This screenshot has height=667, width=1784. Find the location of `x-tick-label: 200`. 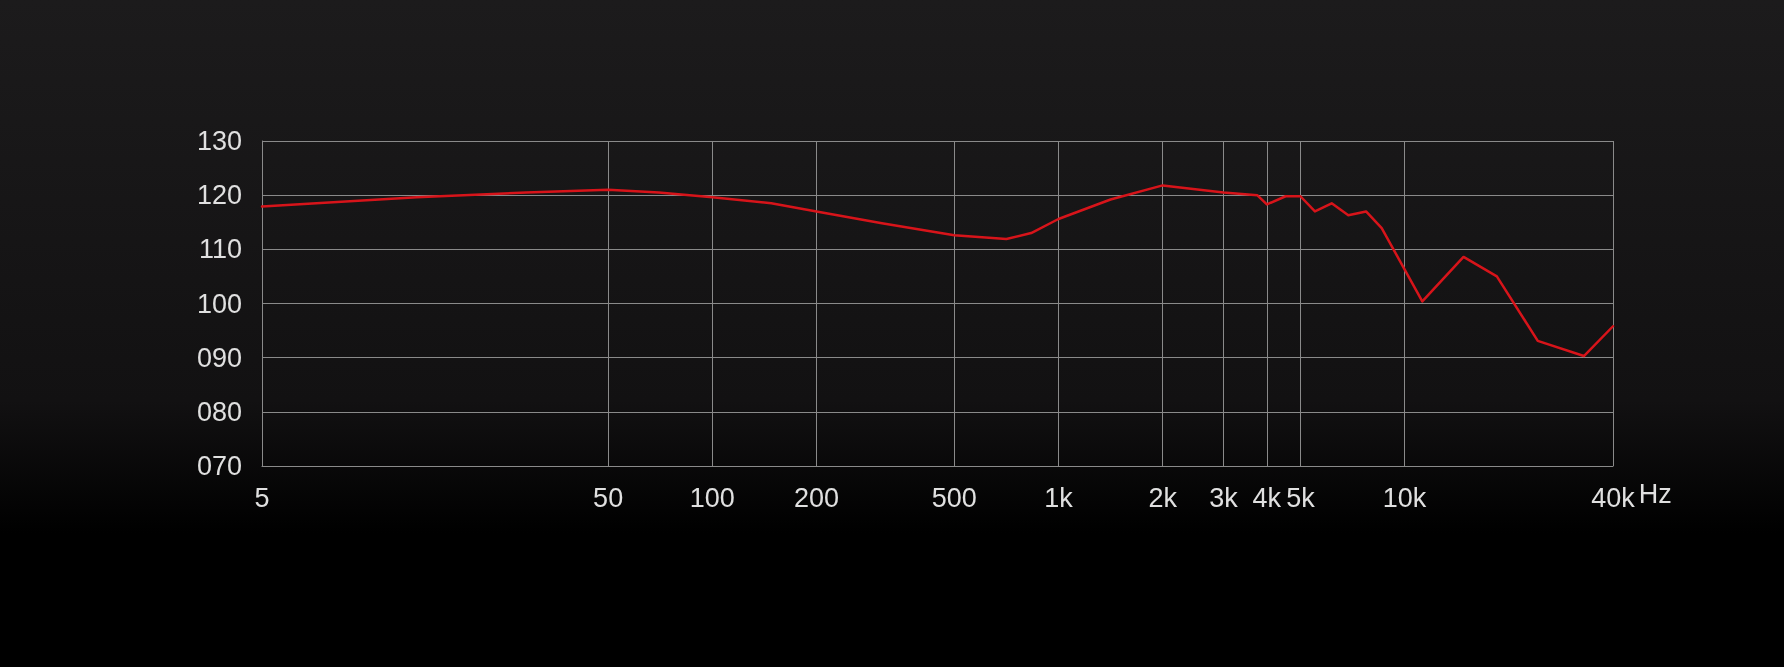

x-tick-label: 200 is located at coordinates (817, 497).